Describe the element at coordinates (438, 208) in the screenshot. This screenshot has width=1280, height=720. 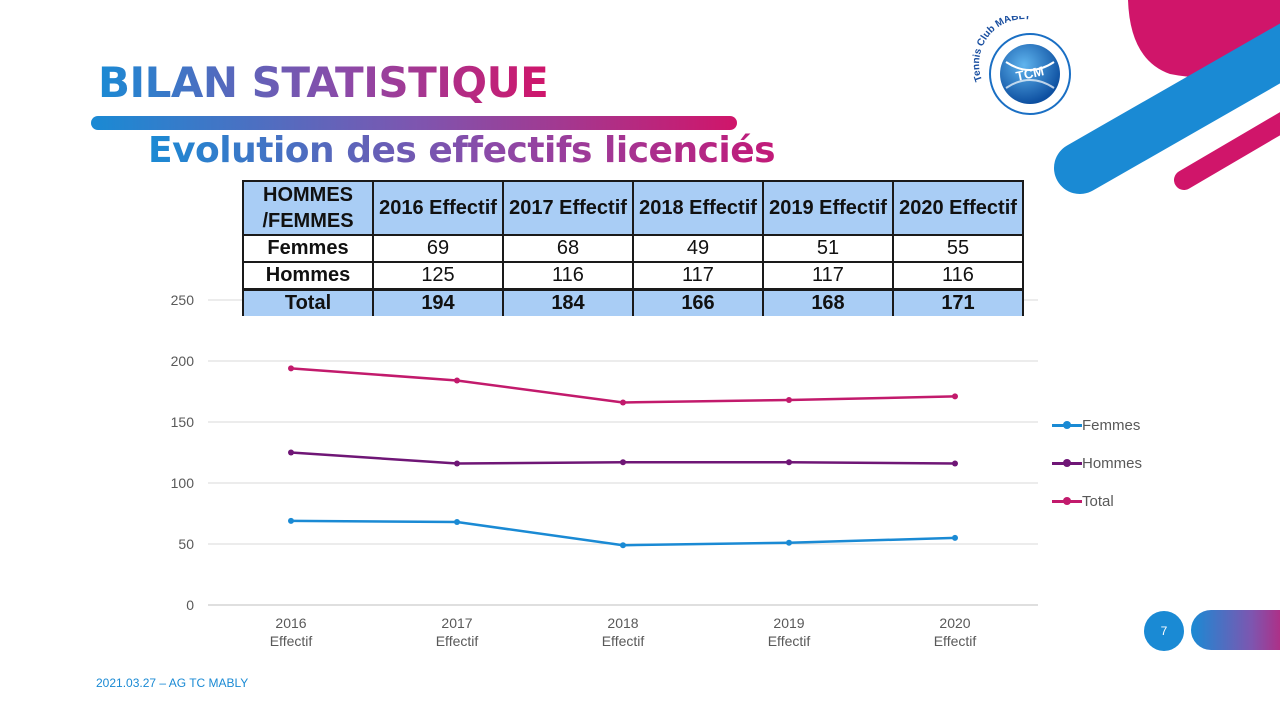
I see `header-cell: 2016 Effectif` at that location.